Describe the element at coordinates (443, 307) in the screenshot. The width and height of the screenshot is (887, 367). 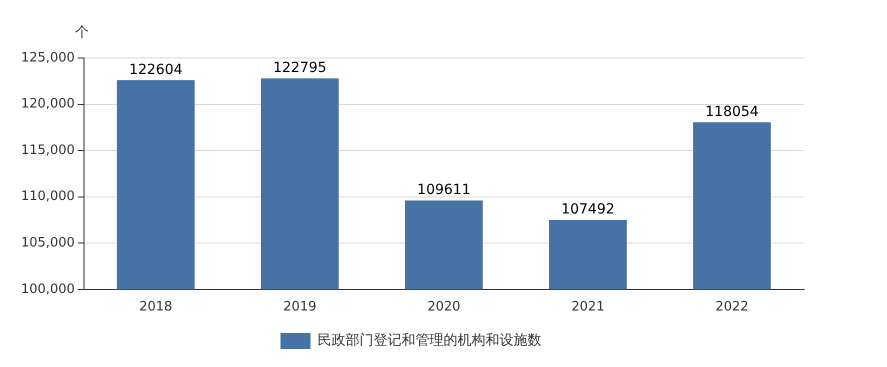
I see `x-tick-label: 2020` at that location.